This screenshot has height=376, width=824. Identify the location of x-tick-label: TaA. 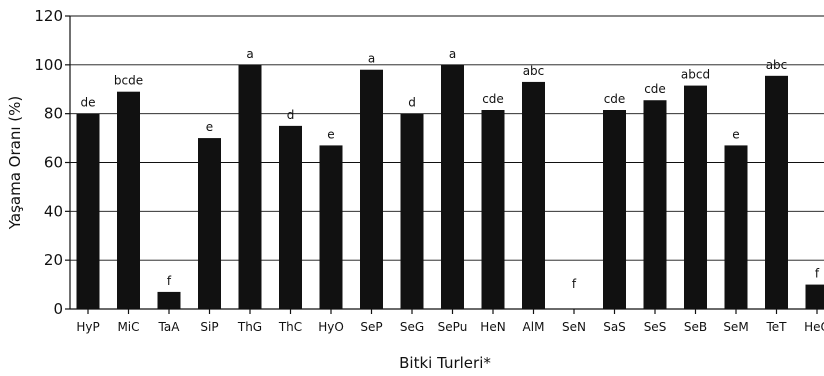
(169, 327).